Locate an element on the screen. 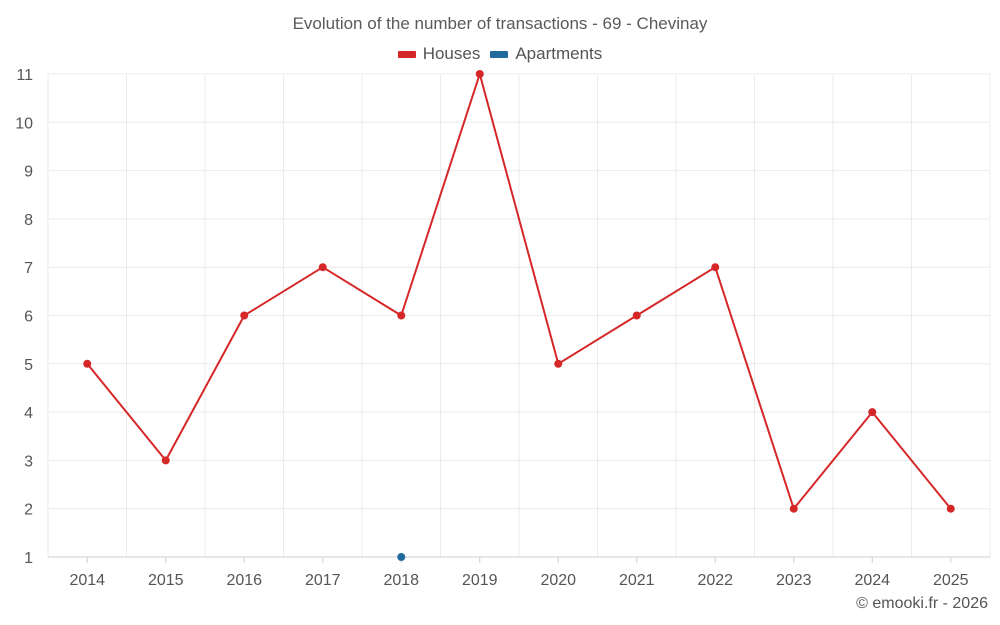 Image resolution: width=1000 pixels, height=625 pixels. y-tick-label: 7 is located at coordinates (28, 268).